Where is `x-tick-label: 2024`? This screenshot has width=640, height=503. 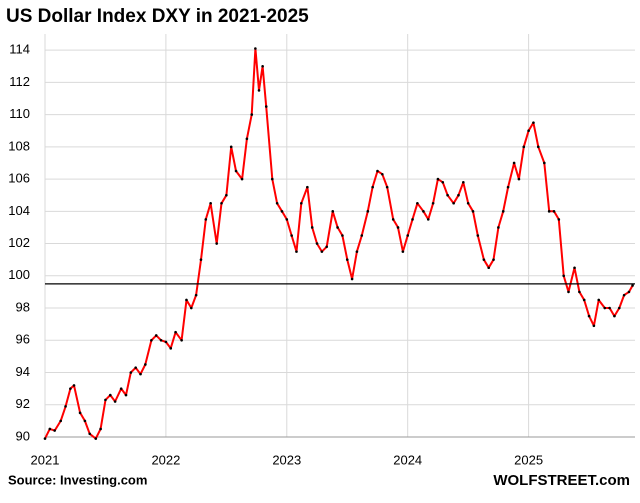 x-tick-label: 2024 is located at coordinates (407, 459).